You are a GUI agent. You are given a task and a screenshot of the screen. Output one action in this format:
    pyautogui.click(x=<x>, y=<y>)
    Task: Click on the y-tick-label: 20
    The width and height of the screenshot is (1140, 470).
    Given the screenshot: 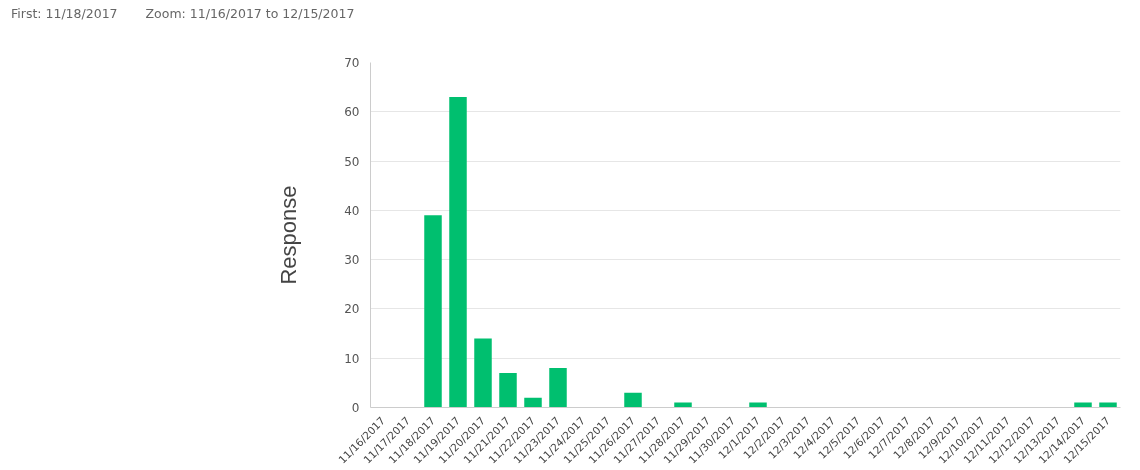 What is the action you would take?
    pyautogui.click(x=352, y=309)
    